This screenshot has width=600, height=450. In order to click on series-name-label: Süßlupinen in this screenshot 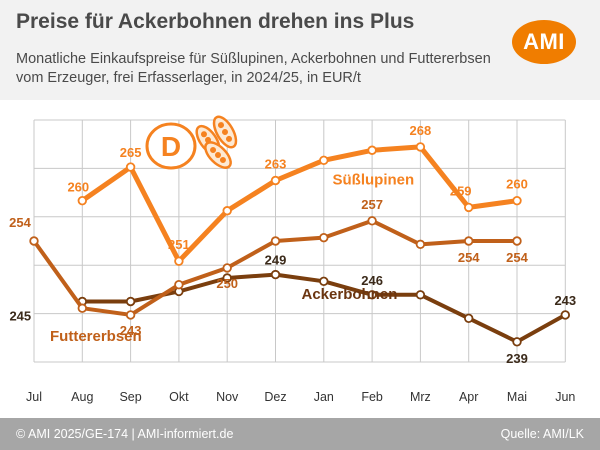, I will do `click(374, 180)`.